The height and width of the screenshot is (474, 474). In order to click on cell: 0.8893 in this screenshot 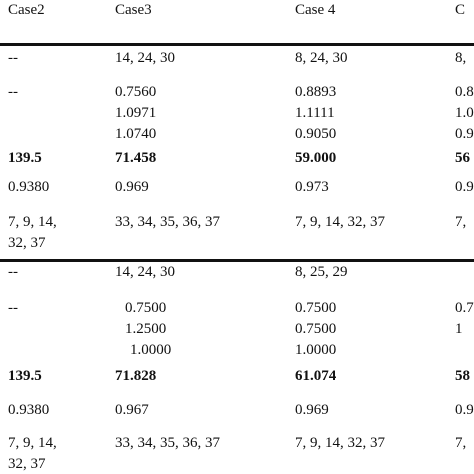, I will do `click(316, 92)`.